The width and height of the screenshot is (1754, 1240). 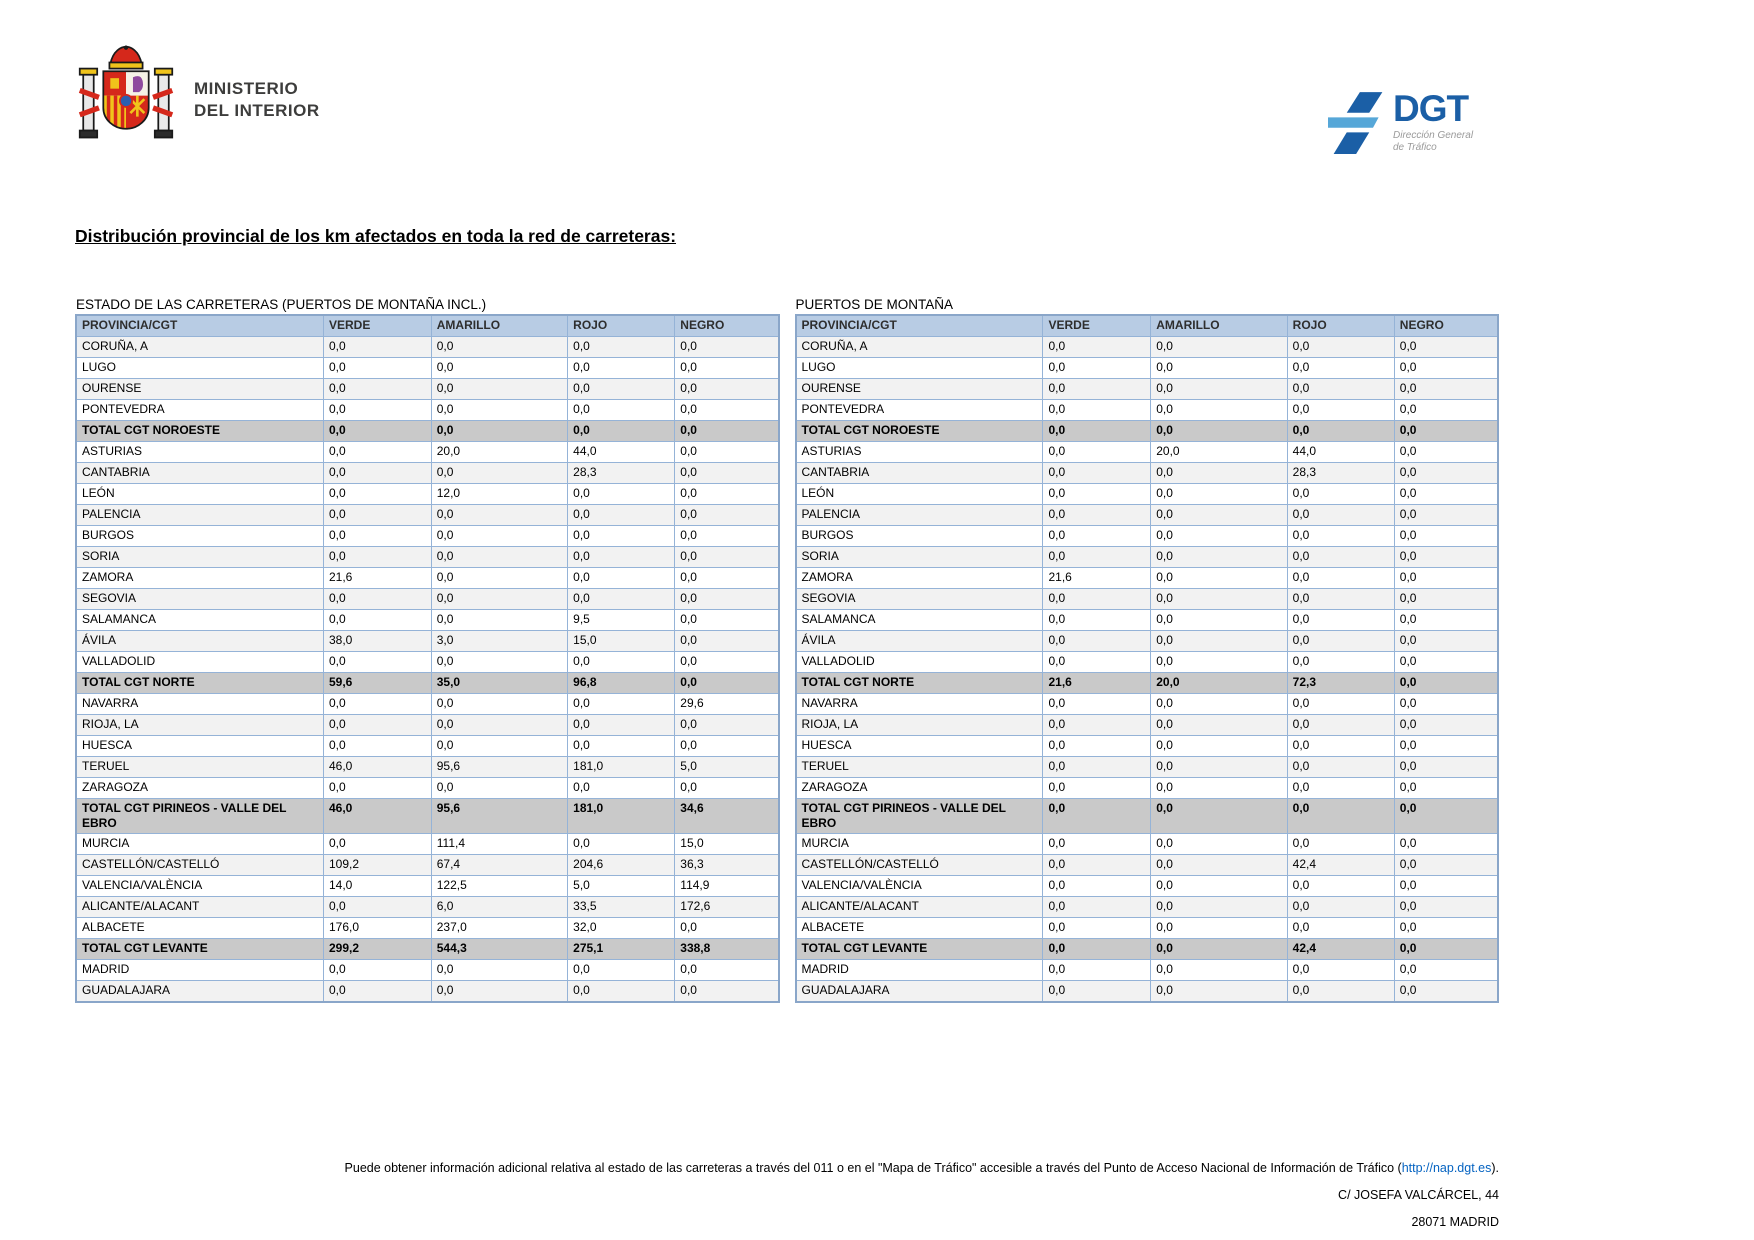 I want to click on value-cell: 275,1, so click(x=621, y=949).